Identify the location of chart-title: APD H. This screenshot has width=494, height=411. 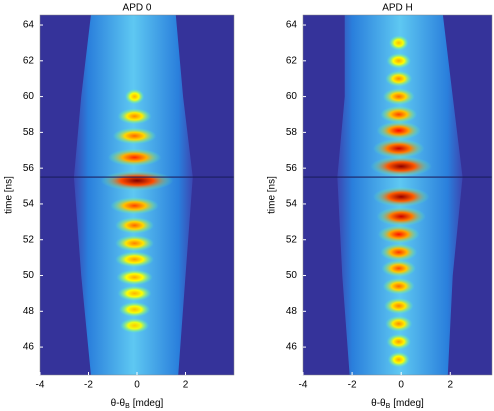
(397, 8).